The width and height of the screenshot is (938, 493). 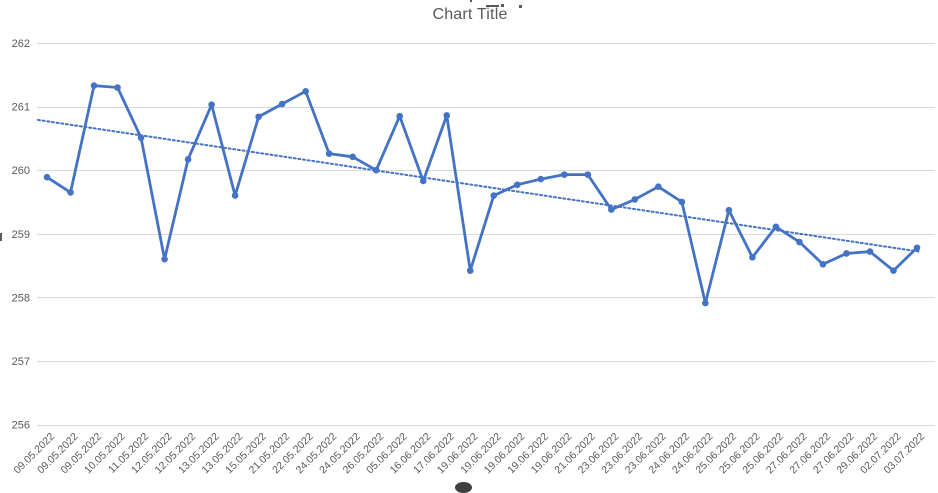 What do you see at coordinates (21, 108) in the screenshot?
I see `y-axis-label: 261` at bounding box center [21, 108].